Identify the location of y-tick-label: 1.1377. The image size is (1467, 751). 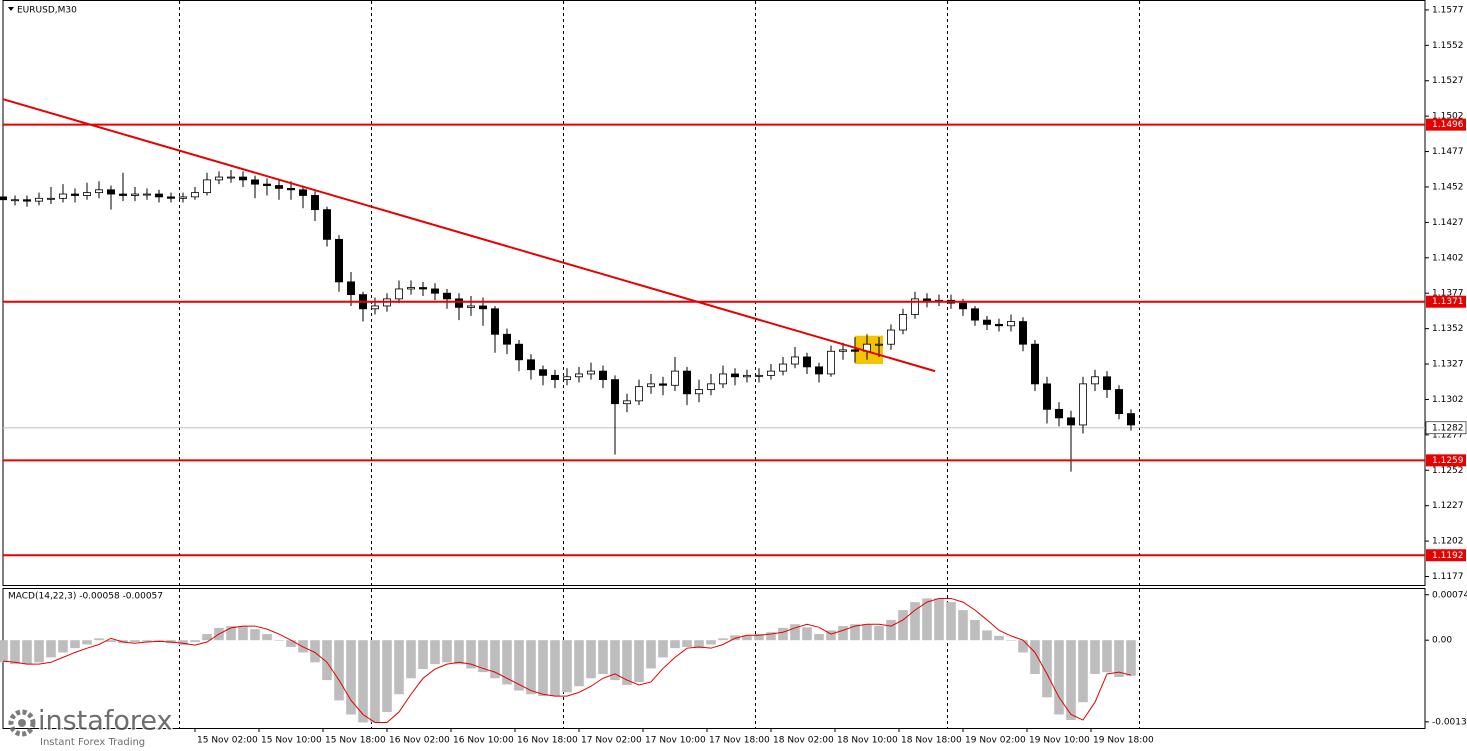
(1448, 294).